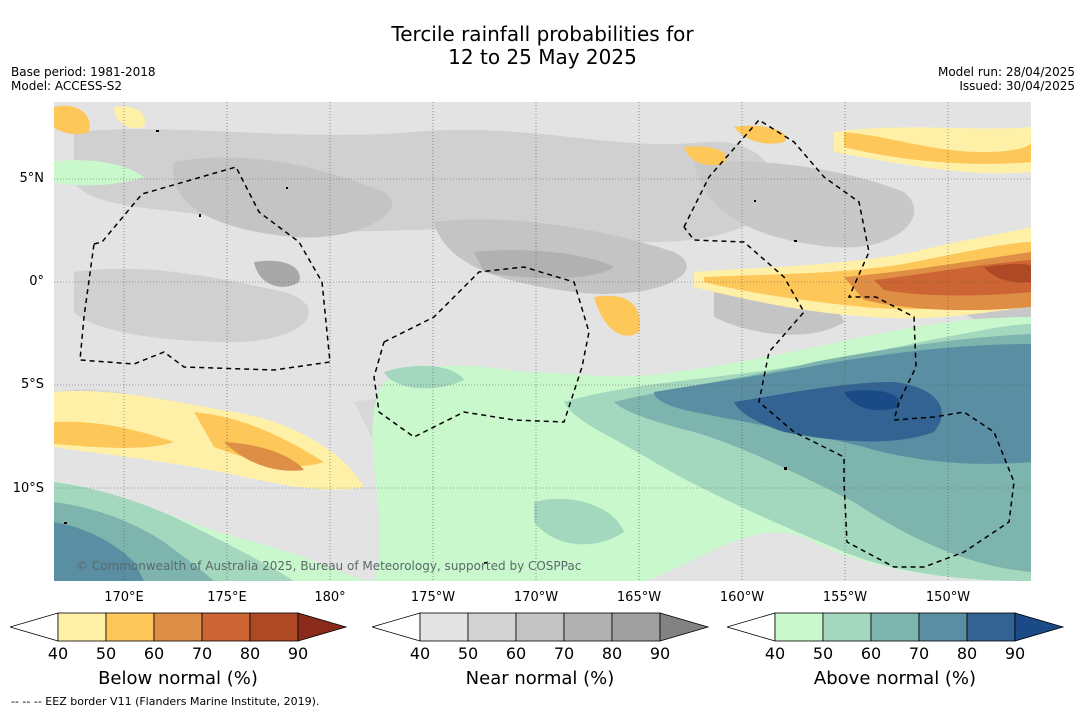  Describe the element at coordinates (564, 653) in the screenshot. I see `near-tick: 70` at that location.